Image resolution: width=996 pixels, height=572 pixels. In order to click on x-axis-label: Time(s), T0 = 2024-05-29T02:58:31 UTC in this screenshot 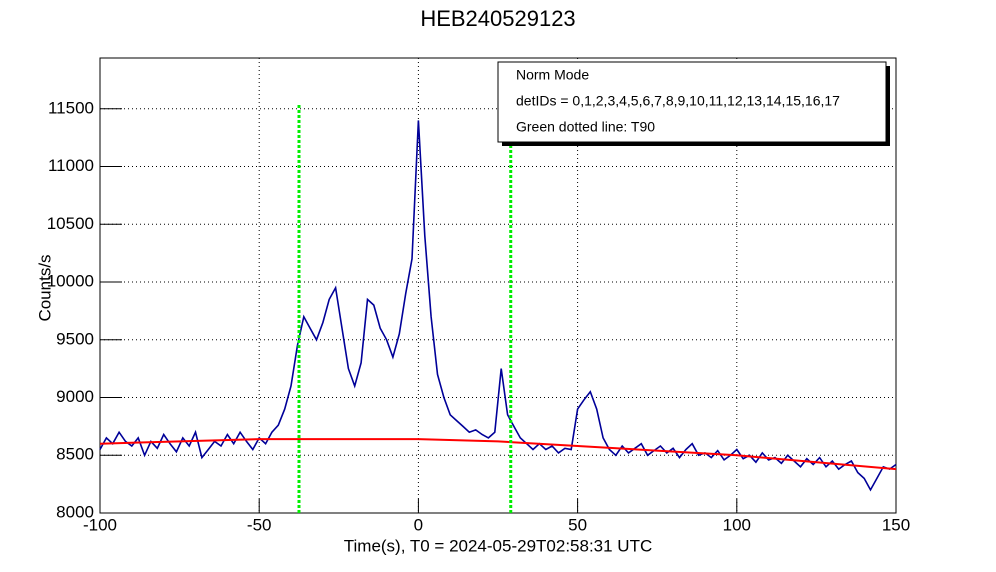, I will do `click(498, 545)`.